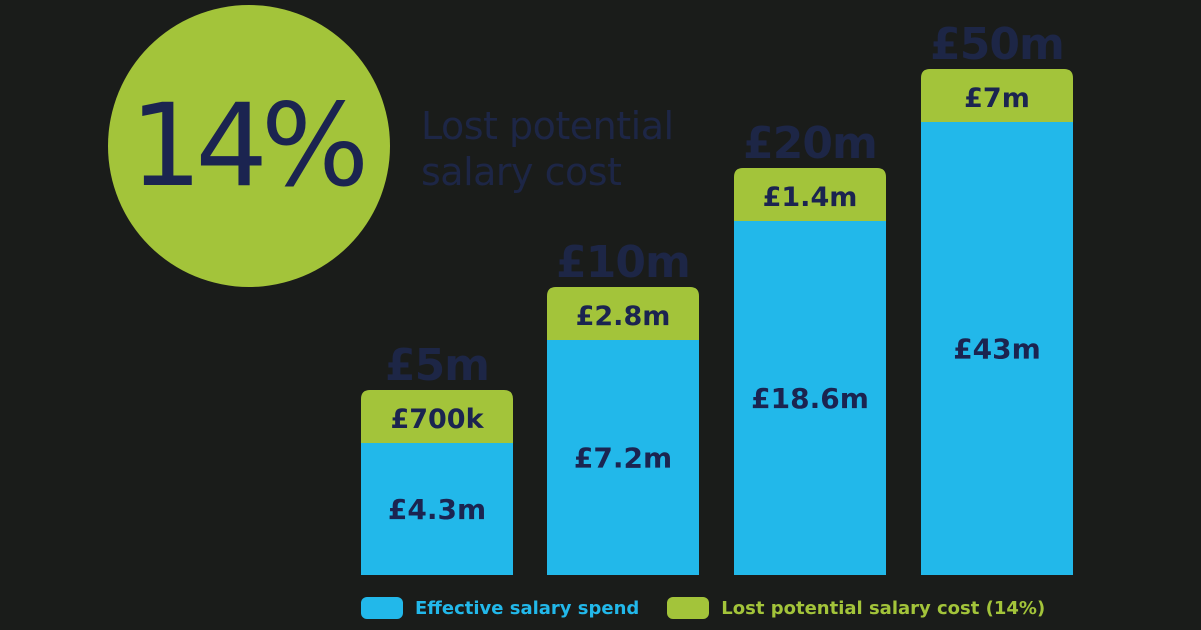 This screenshot has width=1201, height=630. I want to click on percent-badge: 14%, so click(249, 146).